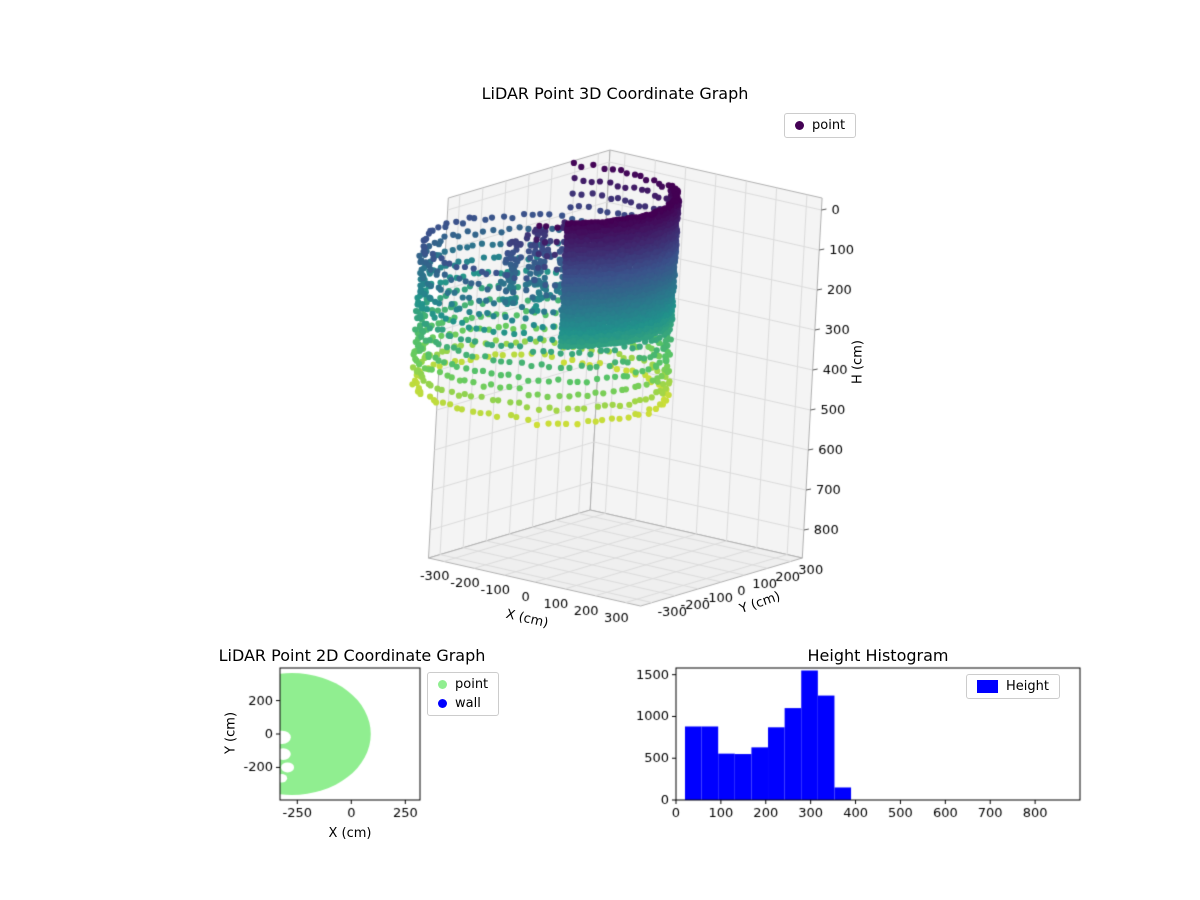 The width and height of the screenshot is (1200, 900). I want to click on legend-label-wall: wall, so click(468, 703).